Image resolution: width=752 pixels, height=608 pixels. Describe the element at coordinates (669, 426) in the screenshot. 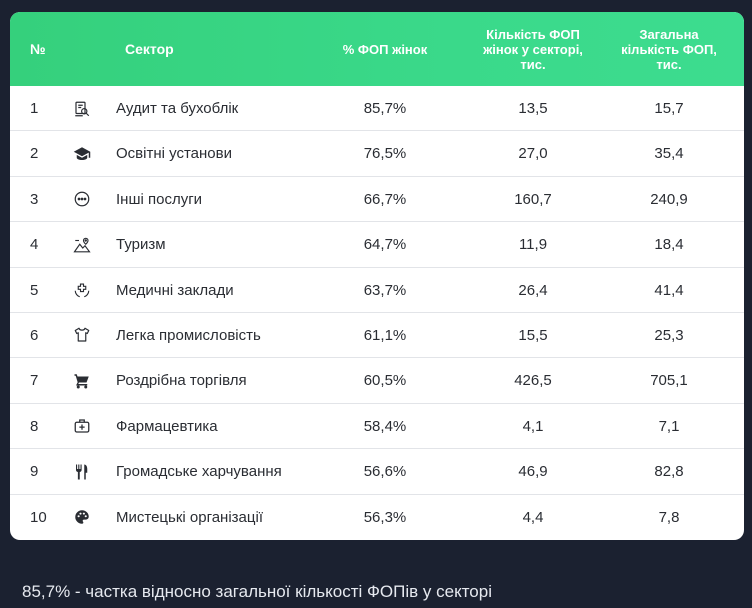

I see `row-total-count: 7,1` at that location.